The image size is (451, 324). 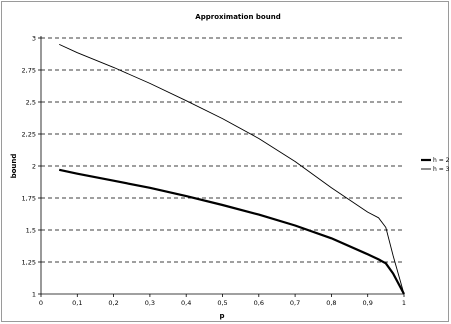 I want to click on x-tick-label: 0, so click(x=41, y=303).